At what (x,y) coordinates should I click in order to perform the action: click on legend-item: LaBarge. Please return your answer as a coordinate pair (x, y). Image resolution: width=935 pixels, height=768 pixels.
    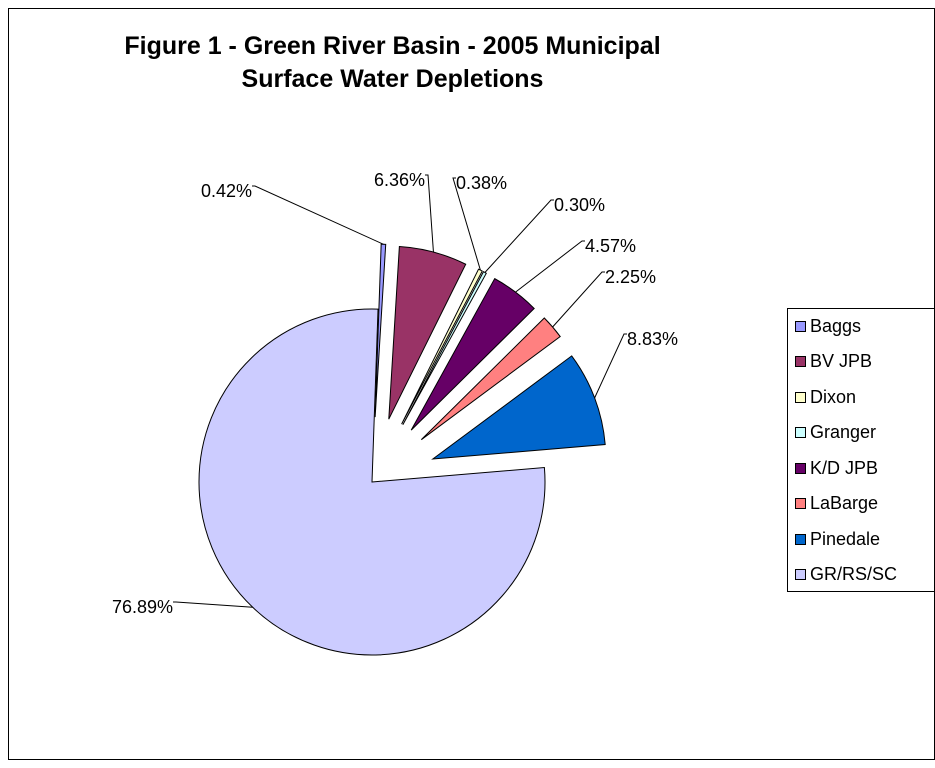
    Looking at the image, I should click on (836, 504).